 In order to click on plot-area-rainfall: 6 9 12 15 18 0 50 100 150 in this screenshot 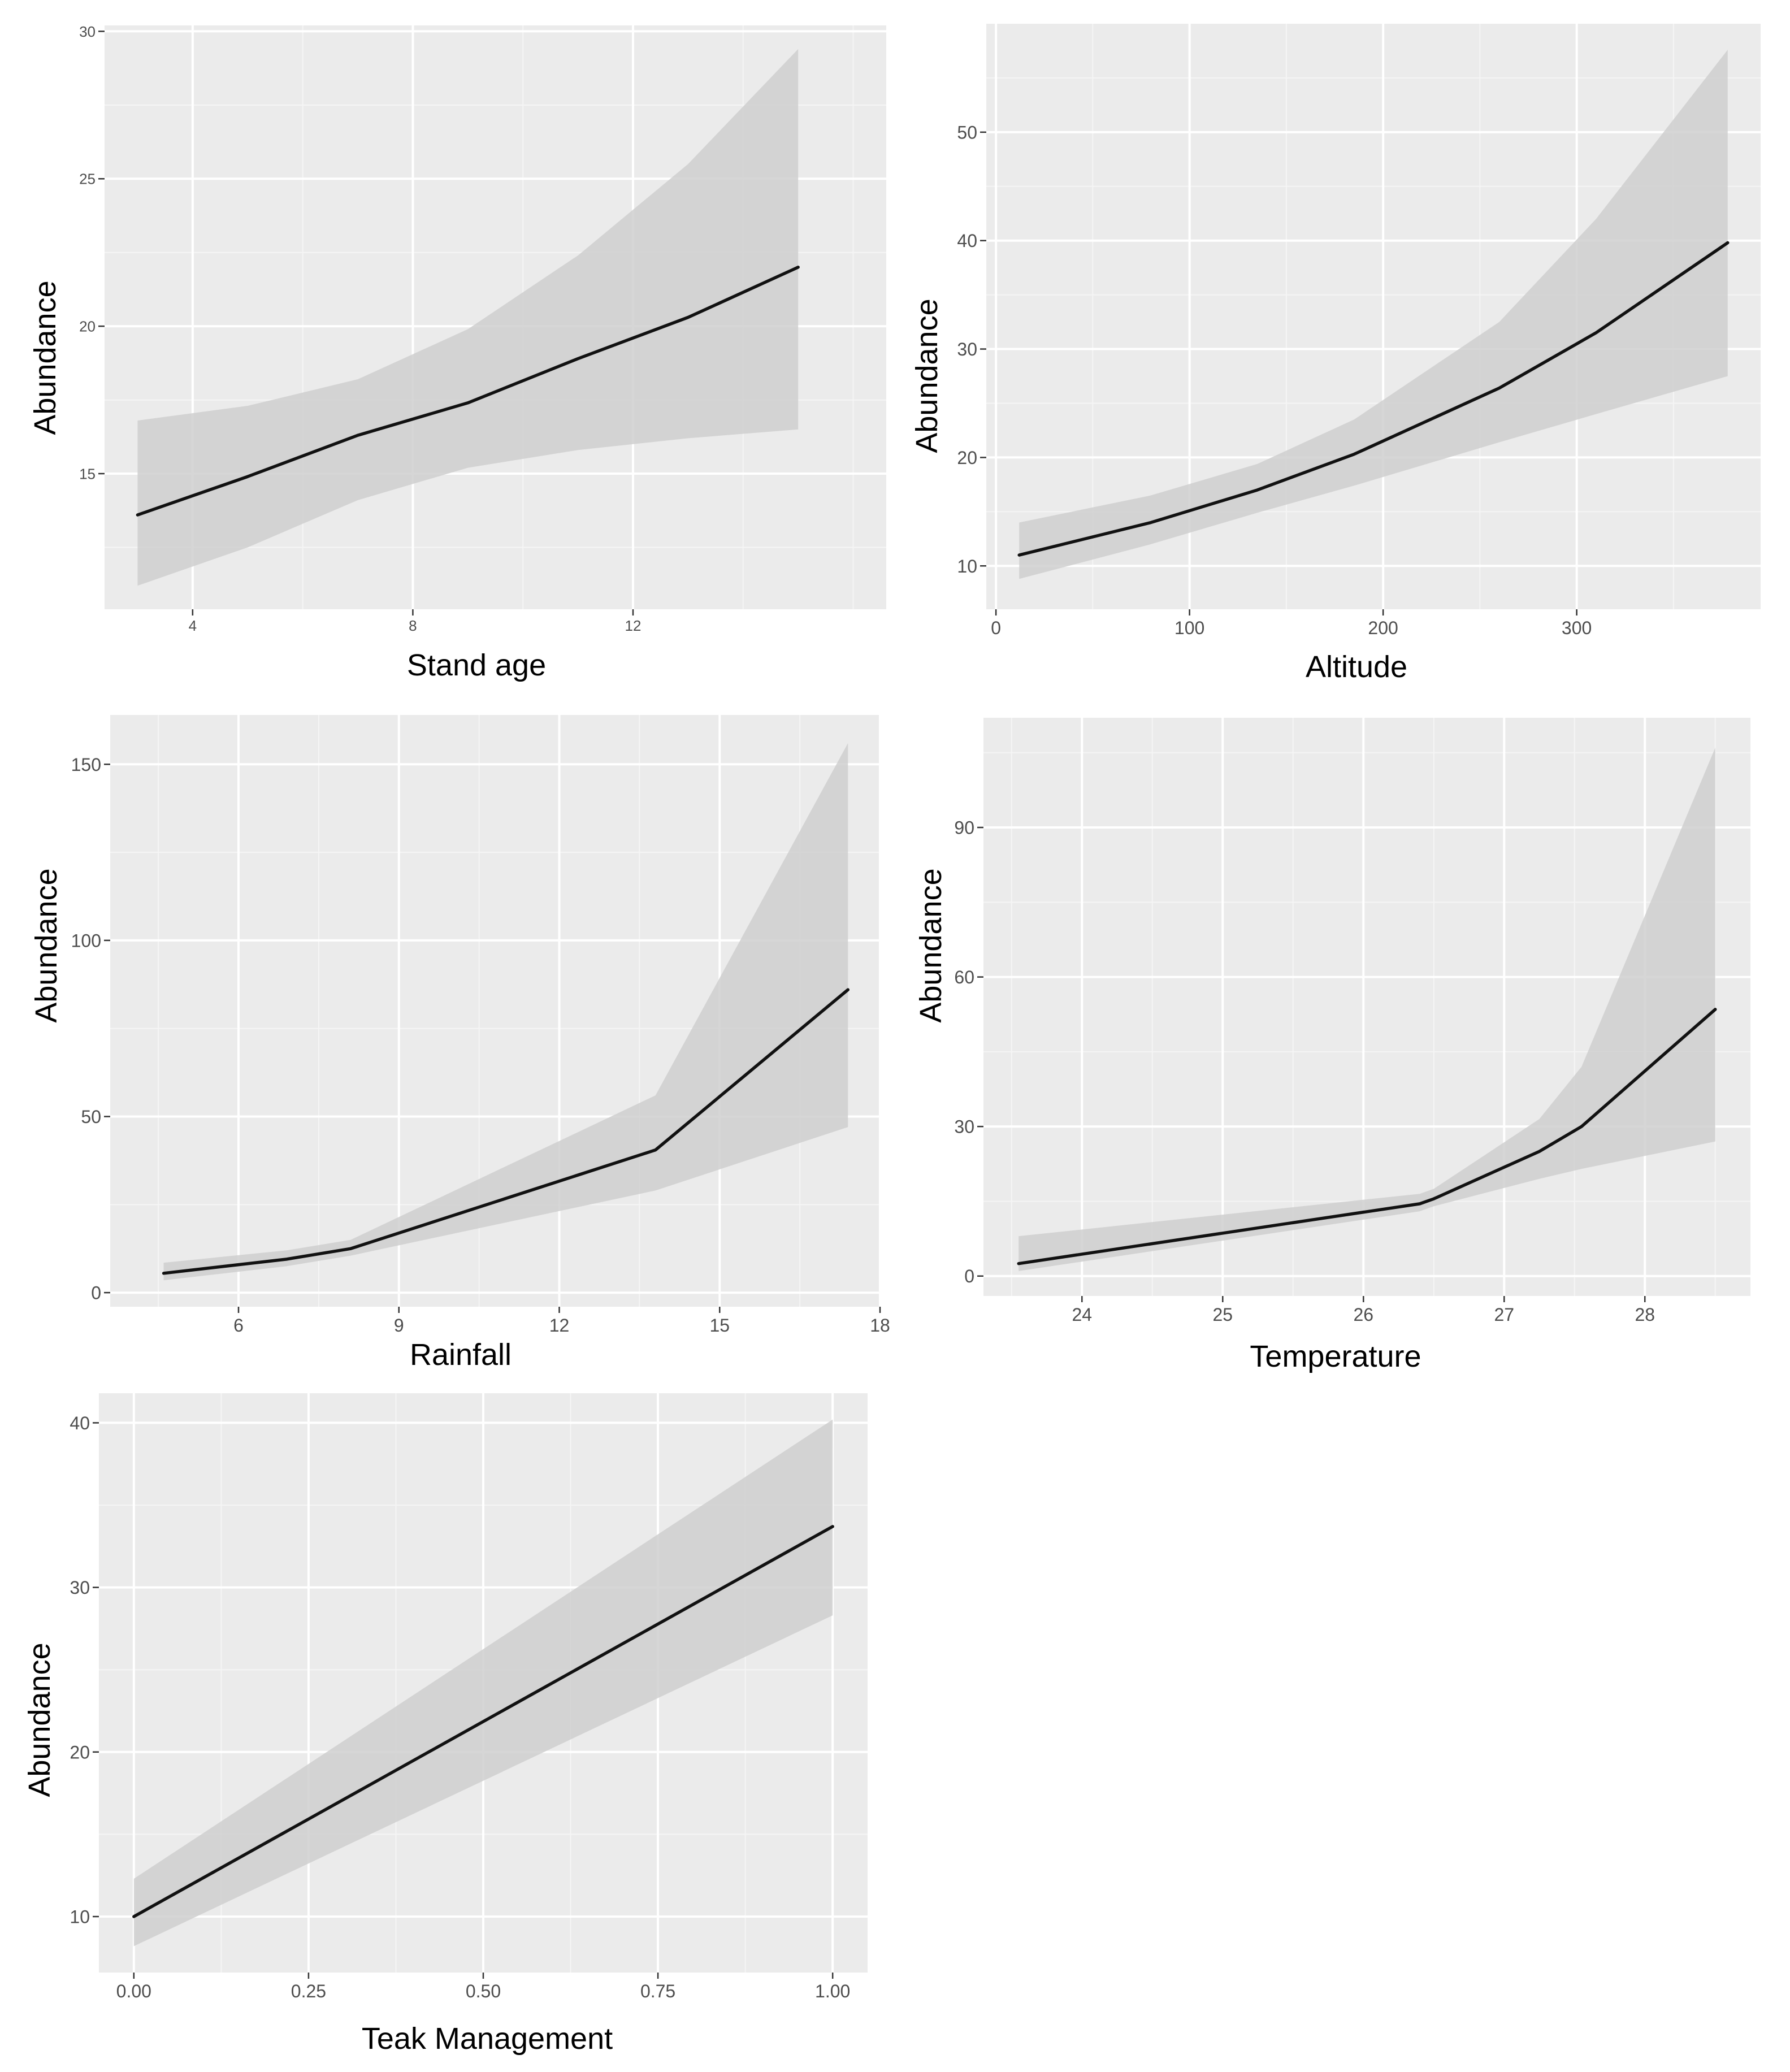, I will do `click(480, 1025)`.